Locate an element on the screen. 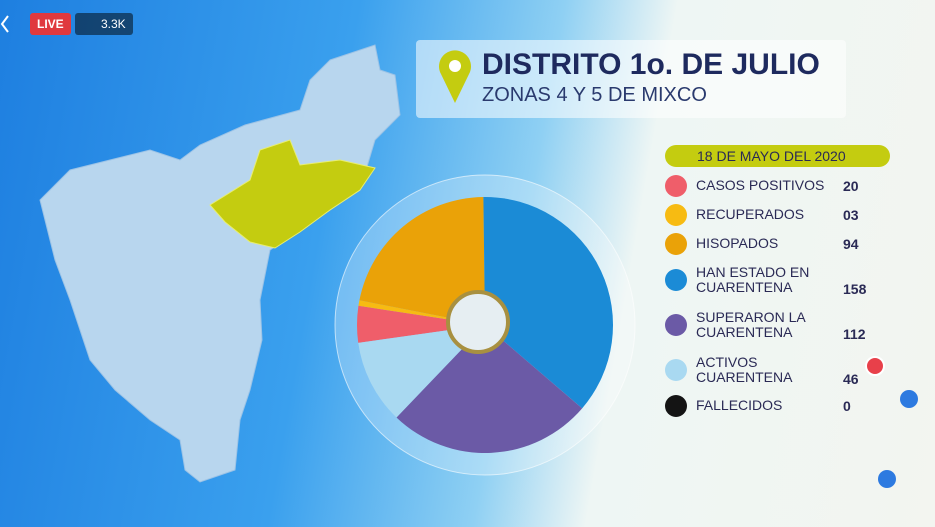  title-box is located at coordinates (631, 79).